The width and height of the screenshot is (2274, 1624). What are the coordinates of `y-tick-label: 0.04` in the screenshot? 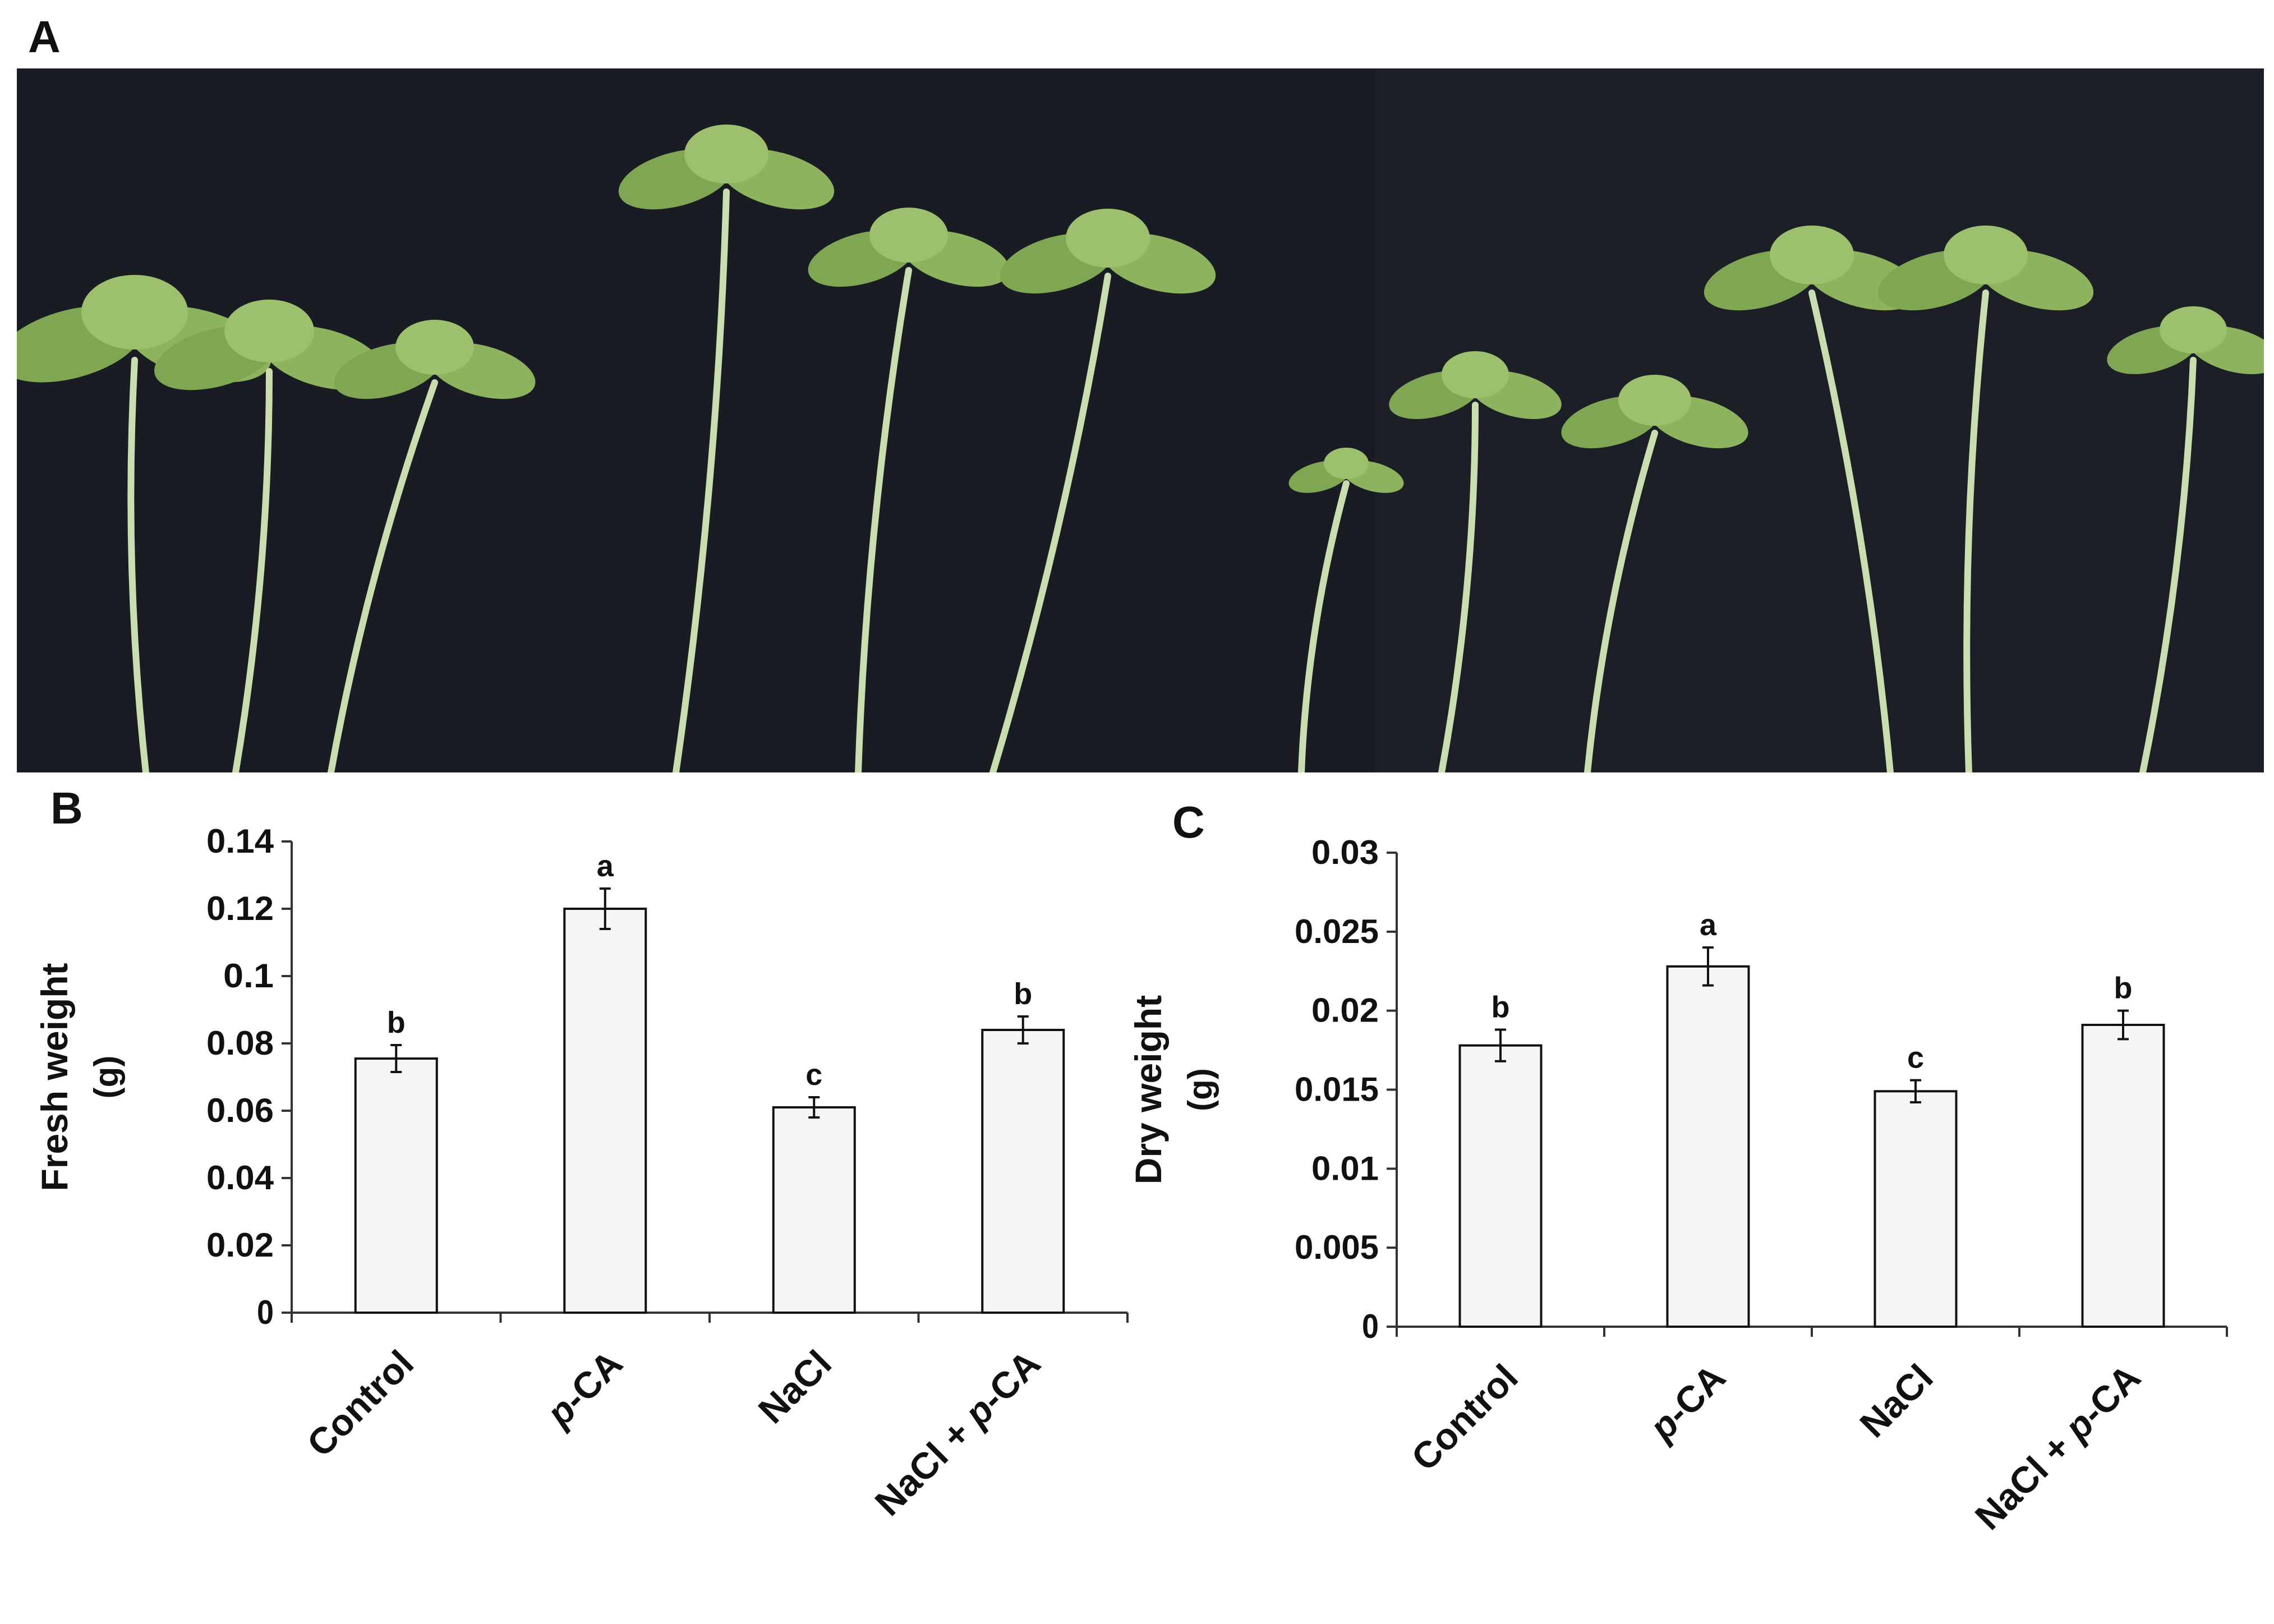 It's located at (240, 1178).